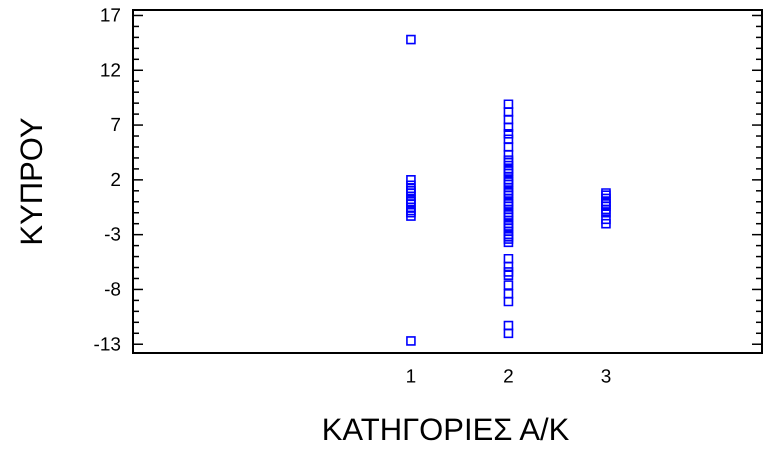 This screenshot has width=765, height=455. I want to click on y-axis-title: ΚΥΠΡΟΥ, so click(31, 181).